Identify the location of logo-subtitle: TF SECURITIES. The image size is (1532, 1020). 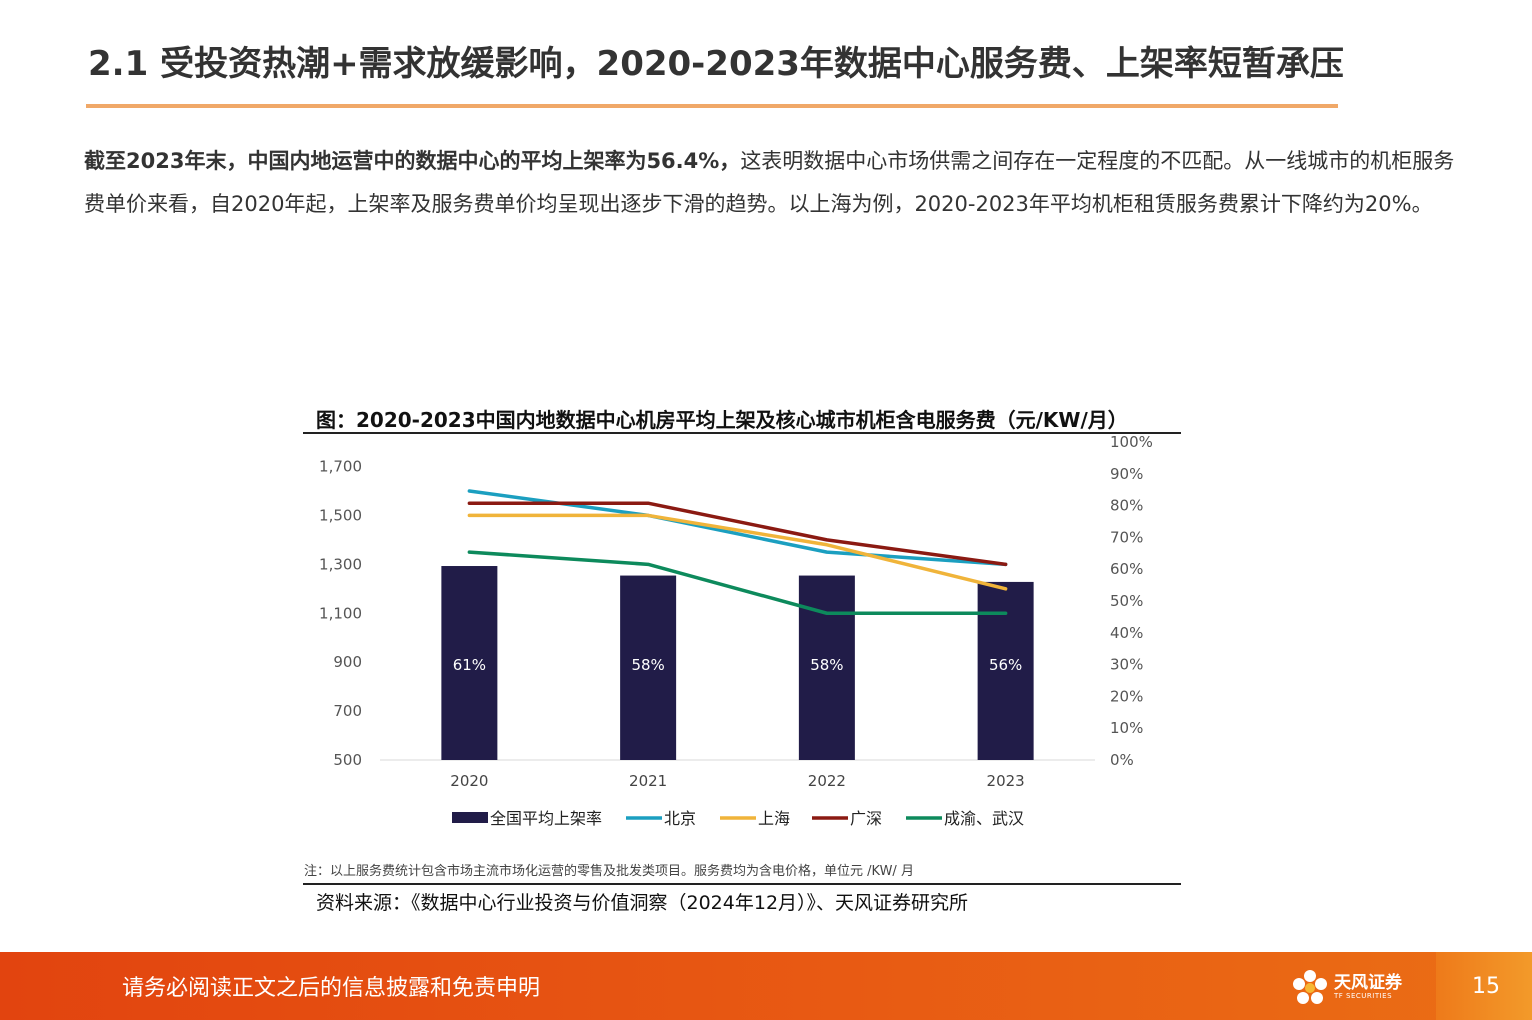
(1363, 996).